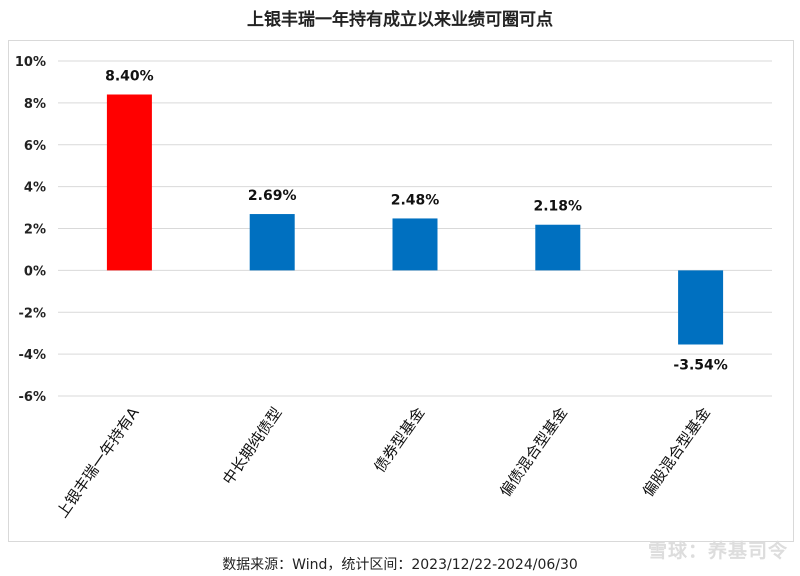 This screenshot has width=800, height=576. I want to click on category-label: 中长期纯债型, so click(252, 446).